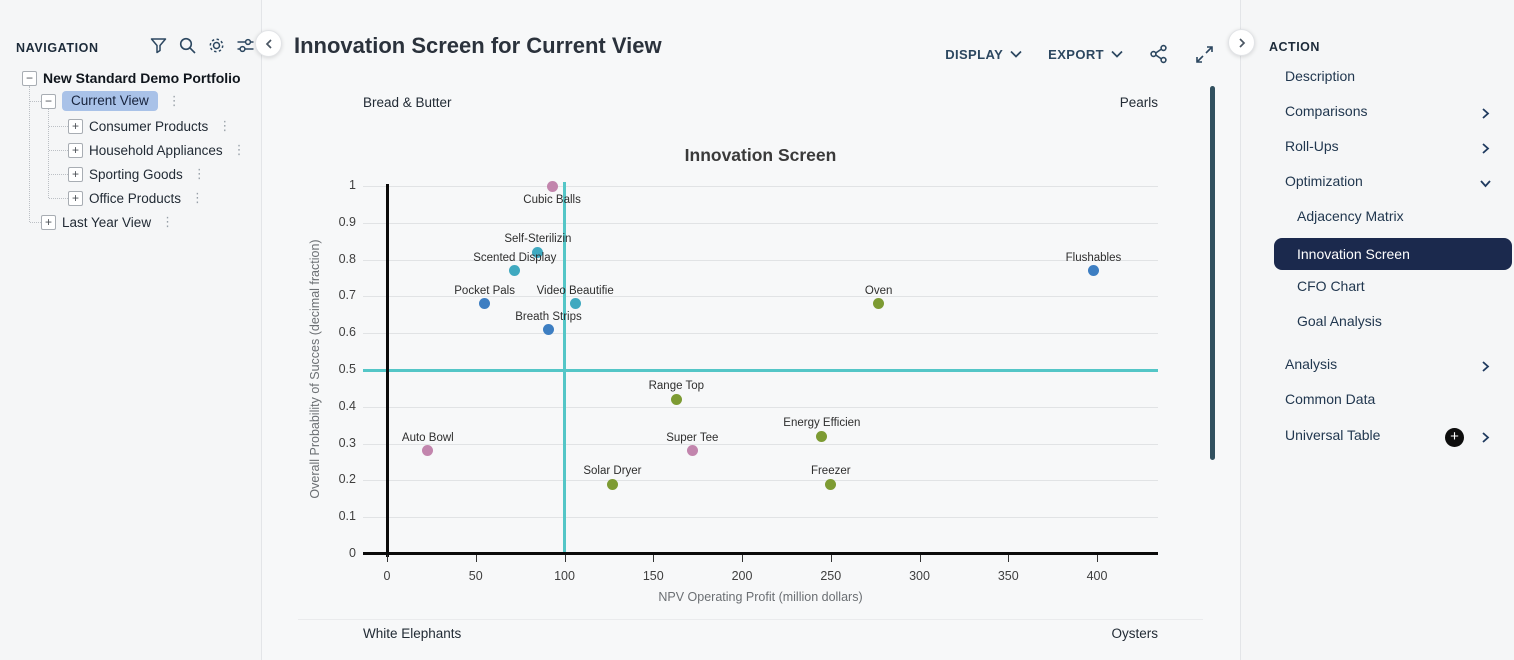  Describe the element at coordinates (107, 222) in the screenshot. I see `tree-item-last-year-view: + Last Year View ⋮` at that location.